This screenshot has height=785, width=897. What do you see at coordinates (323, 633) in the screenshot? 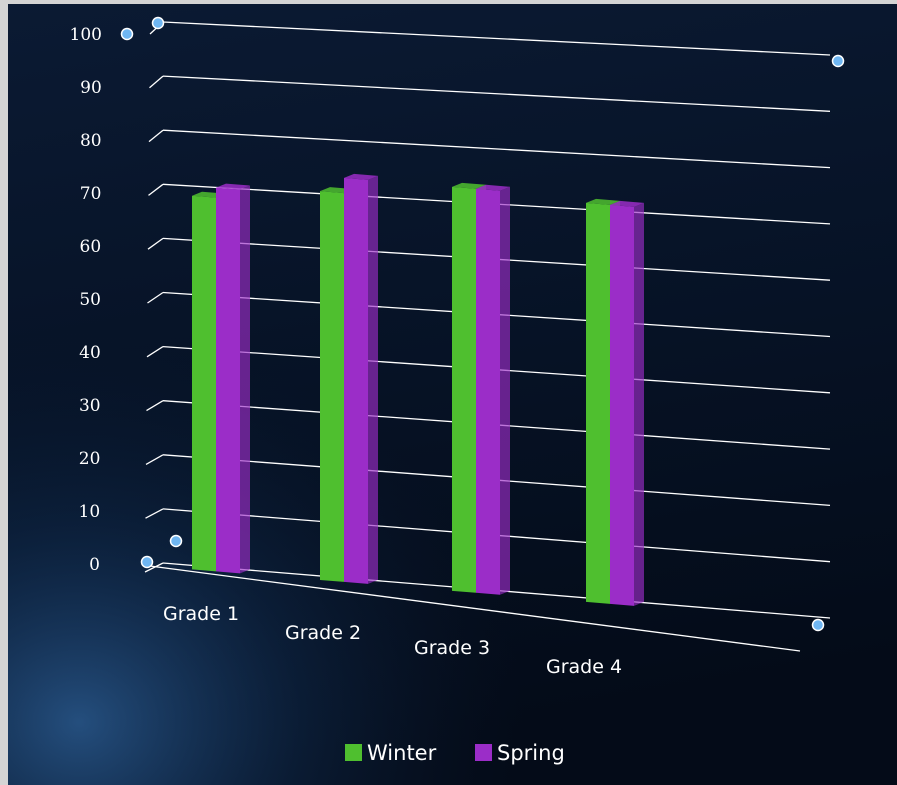
I see `x-tick-label: Grade 2` at bounding box center [323, 633].